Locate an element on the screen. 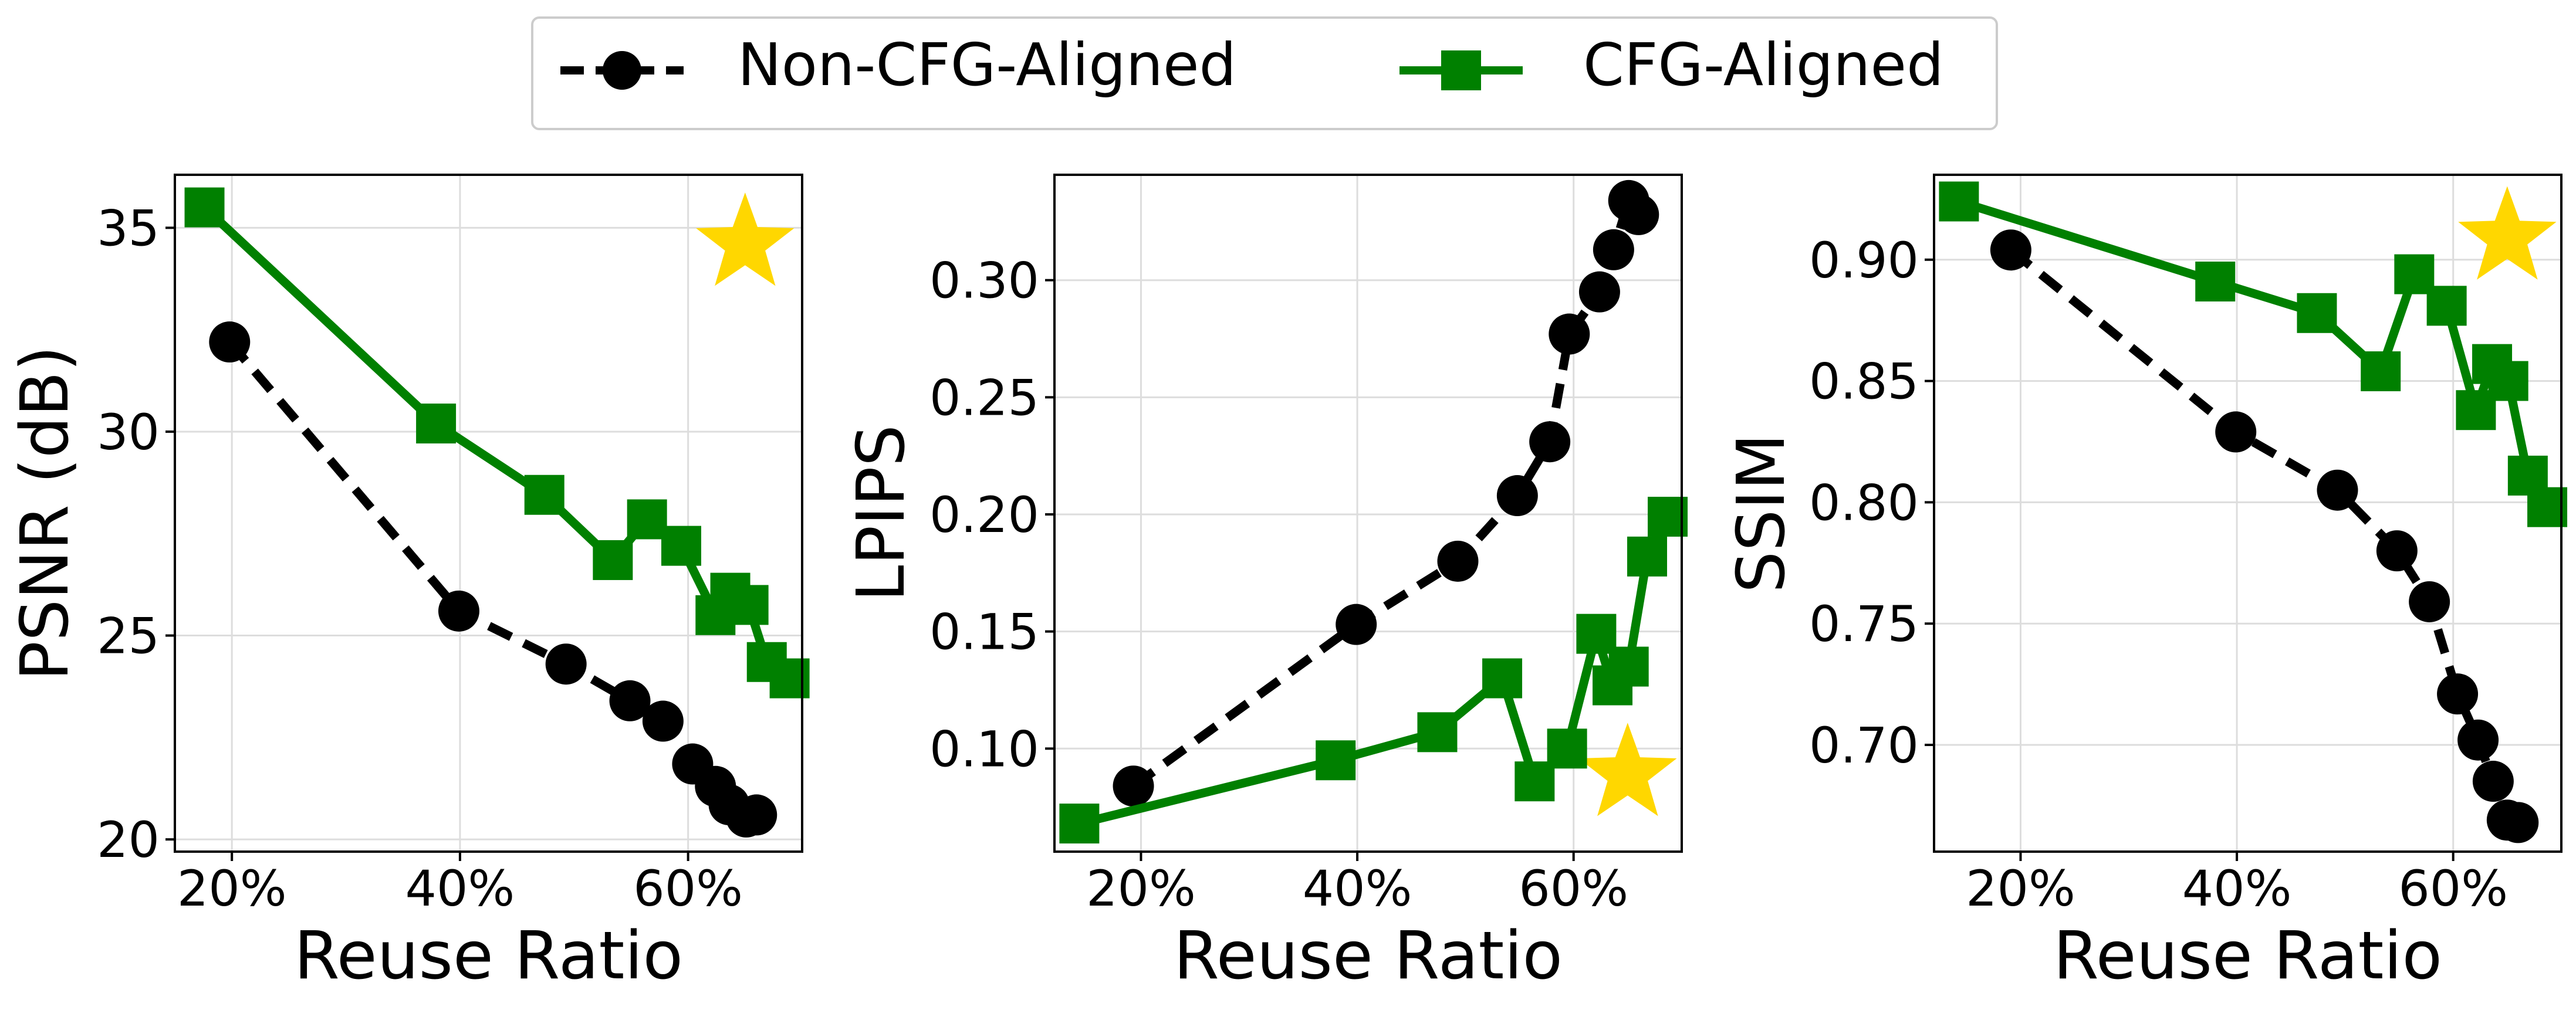  y-tick-label: 0.15 is located at coordinates (984, 632).